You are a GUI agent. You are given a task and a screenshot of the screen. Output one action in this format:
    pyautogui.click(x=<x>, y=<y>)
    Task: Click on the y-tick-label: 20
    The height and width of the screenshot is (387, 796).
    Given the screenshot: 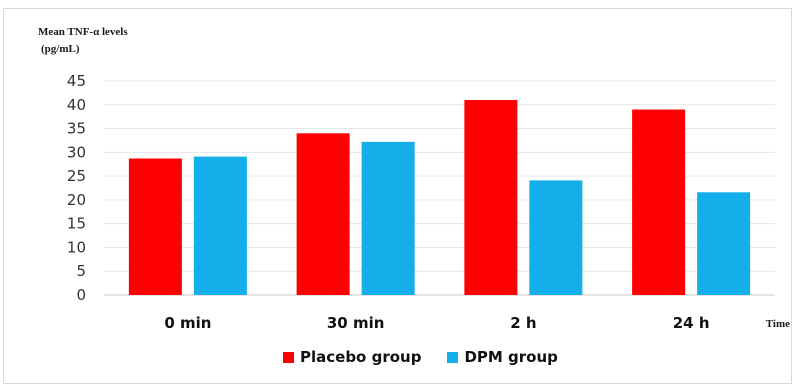 What is the action you would take?
    pyautogui.click(x=76, y=200)
    